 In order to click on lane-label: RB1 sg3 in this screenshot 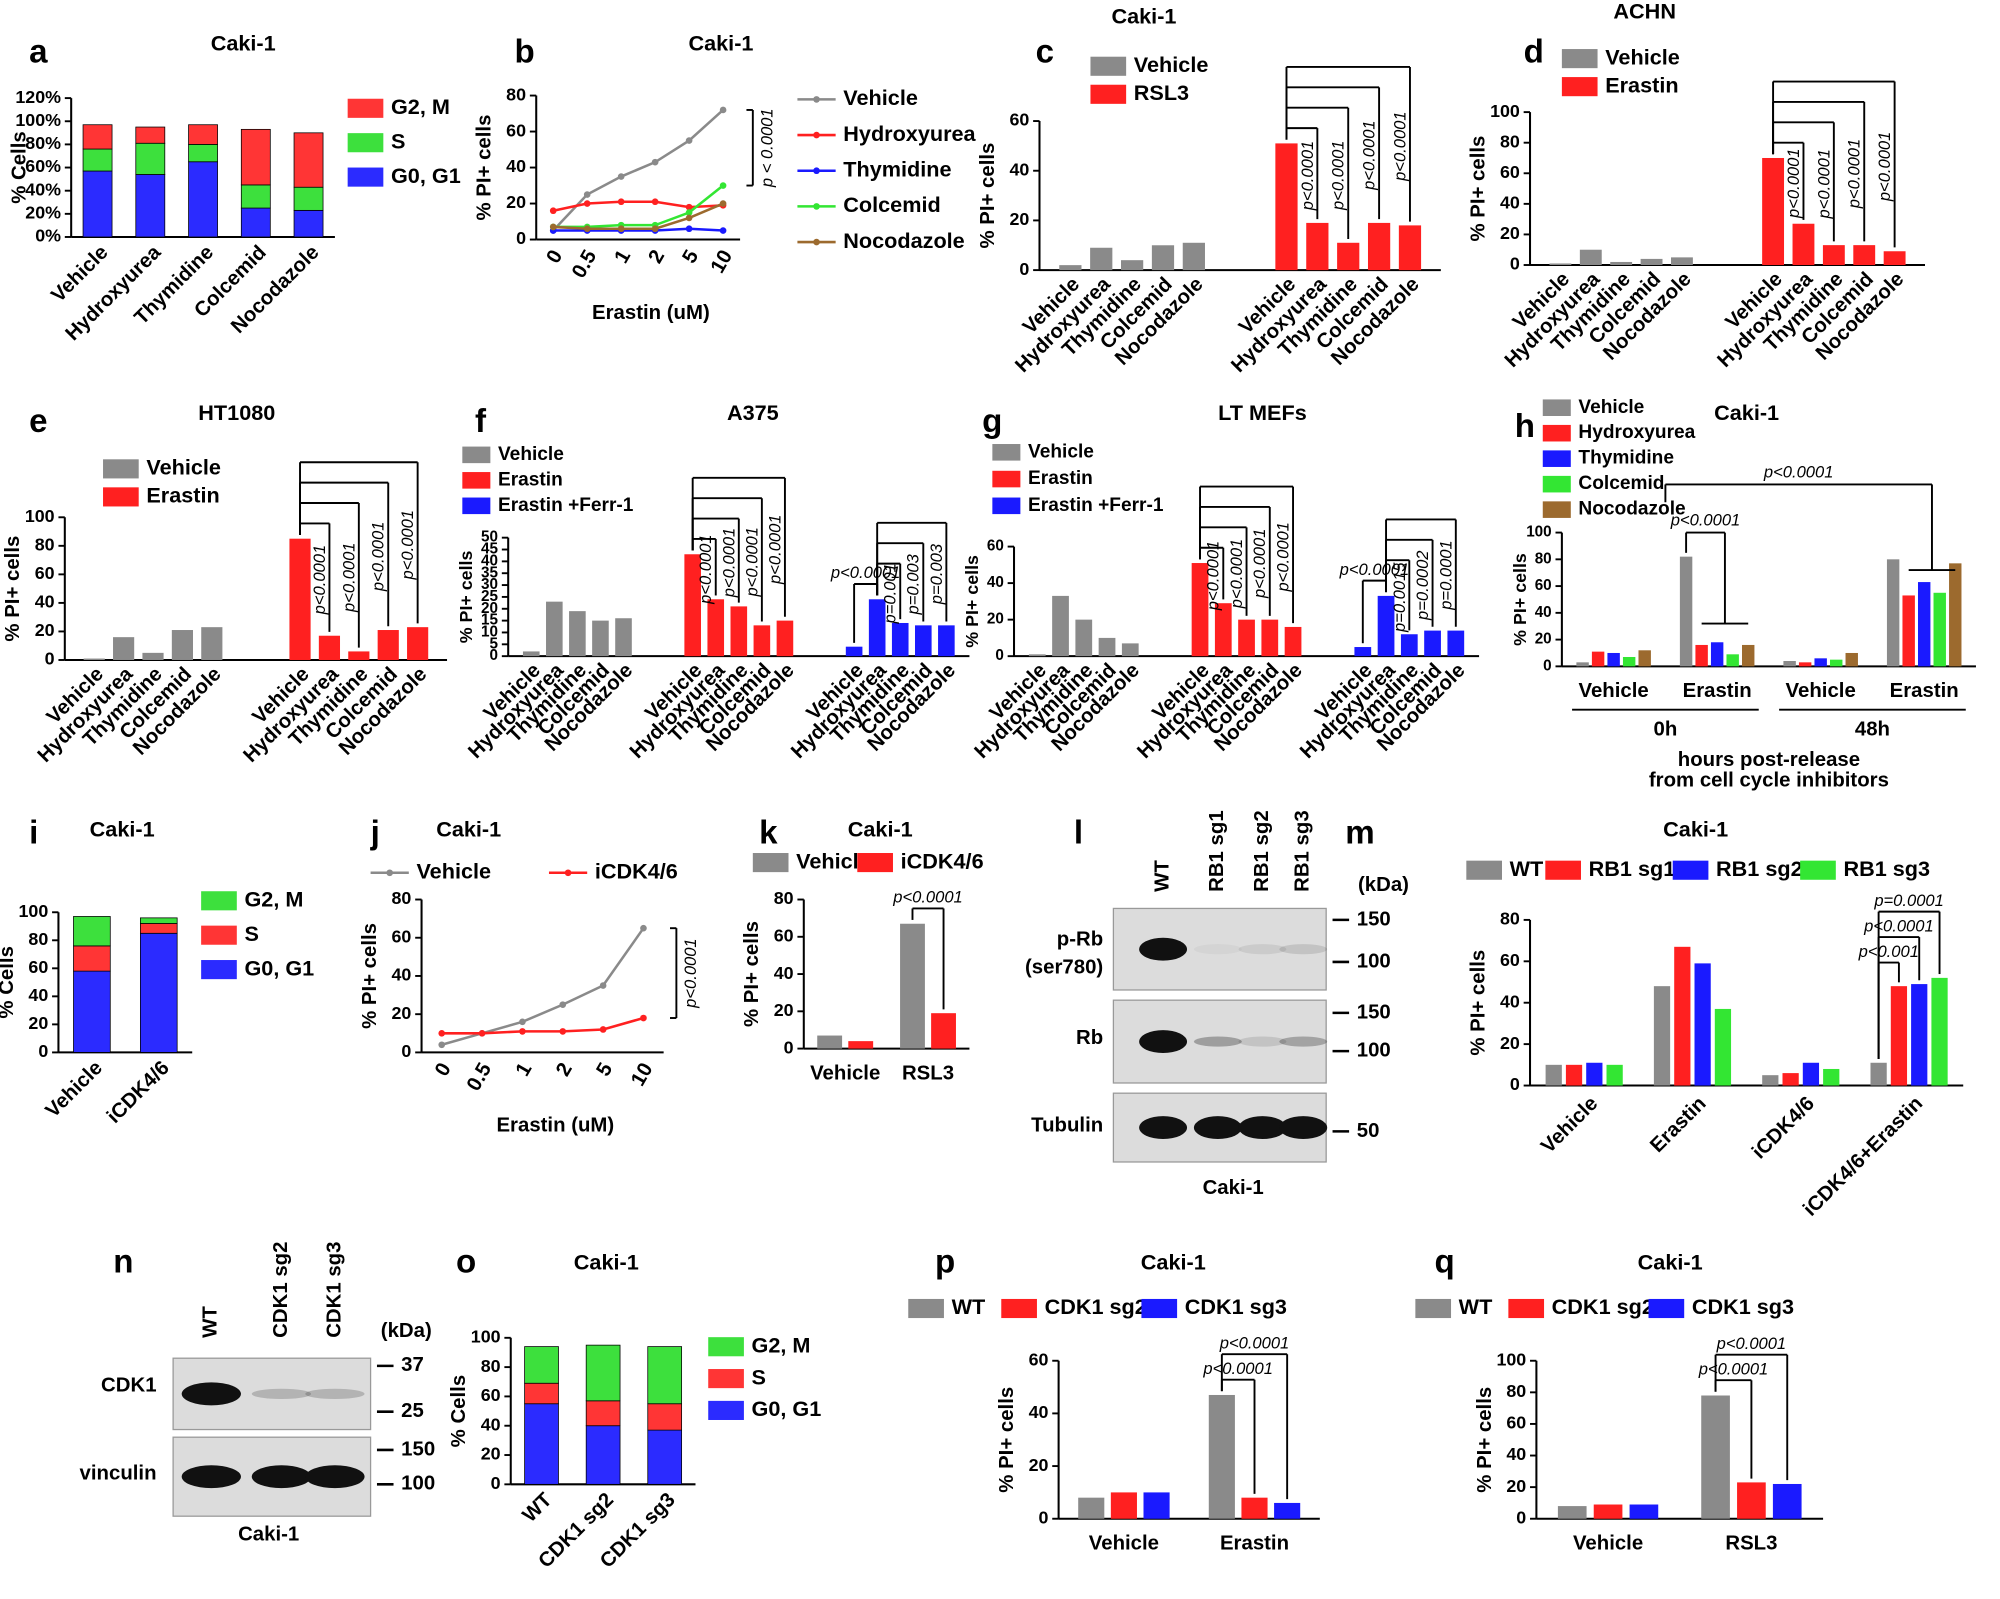, I will do `click(1303, 851)`.